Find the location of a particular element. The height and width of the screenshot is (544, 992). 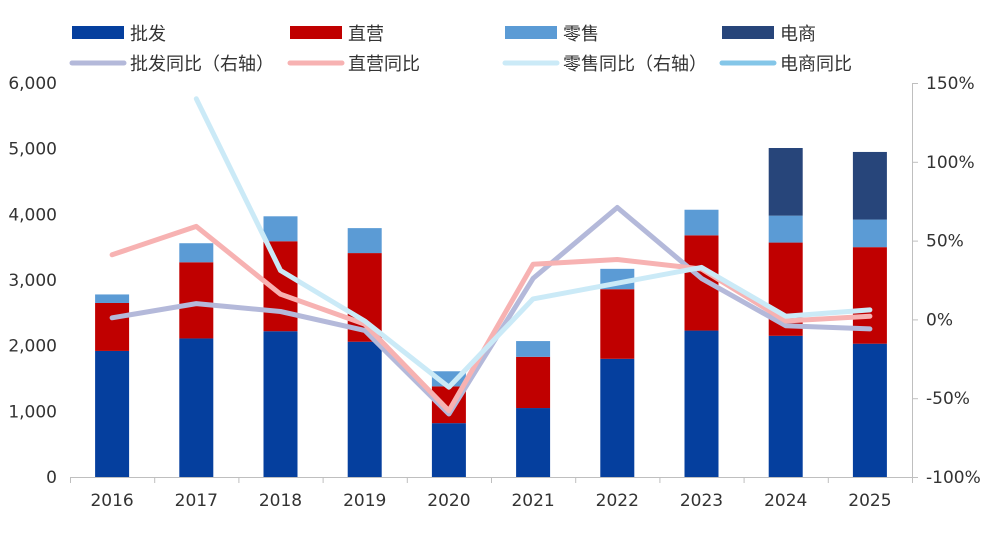

legend-item: 直营 is located at coordinates (337, 34).